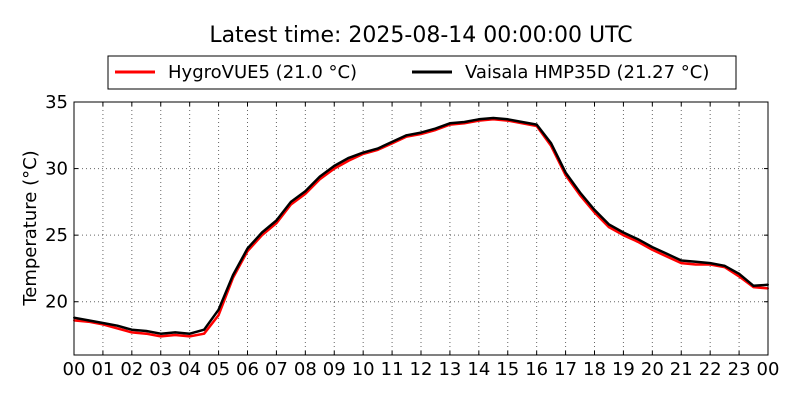 This screenshot has width=800, height=404. What do you see at coordinates (363, 369) in the screenshot?
I see `x-tick-label: 10` at bounding box center [363, 369].